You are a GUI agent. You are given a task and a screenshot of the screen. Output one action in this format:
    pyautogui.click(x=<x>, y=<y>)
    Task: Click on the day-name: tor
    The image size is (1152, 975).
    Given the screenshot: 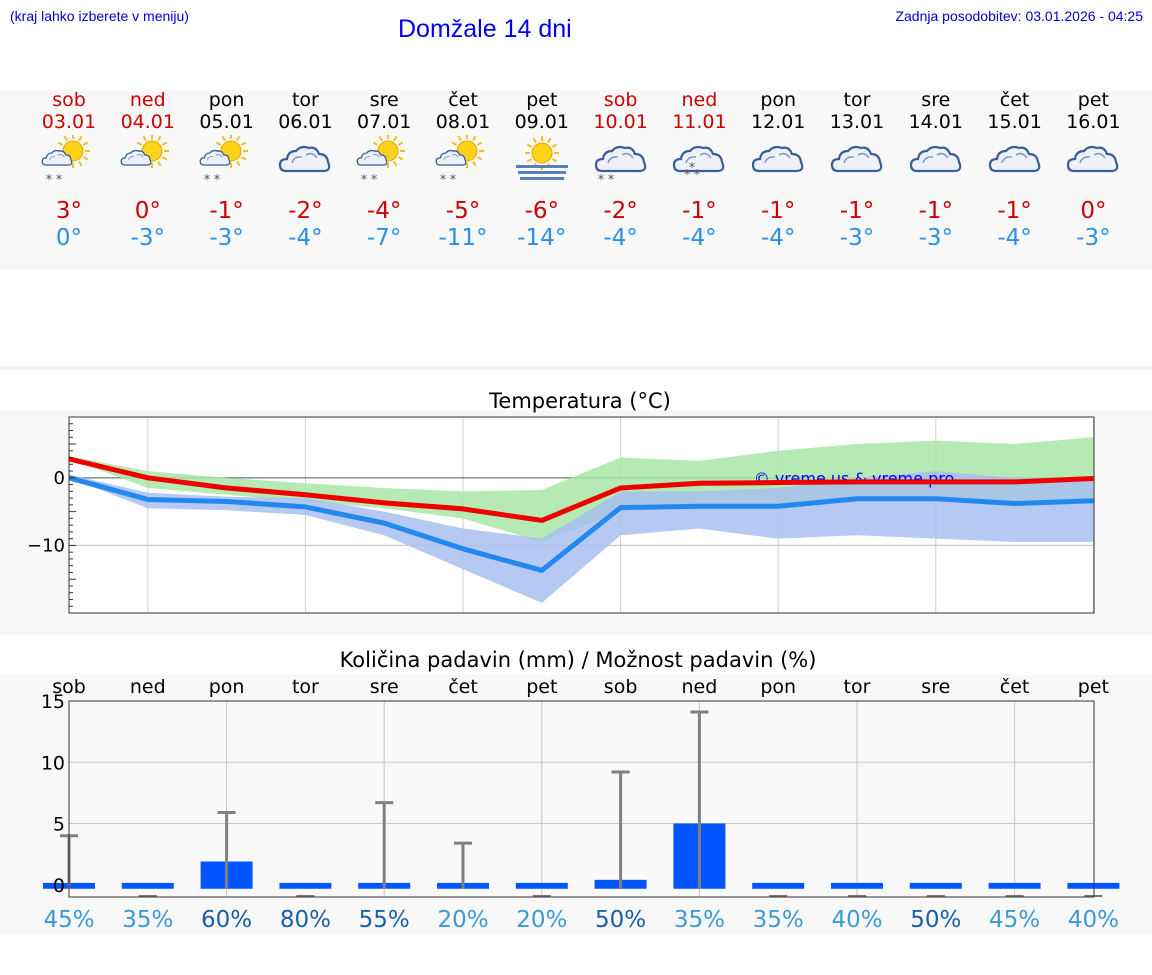 What is the action you would take?
    pyautogui.click(x=305, y=100)
    